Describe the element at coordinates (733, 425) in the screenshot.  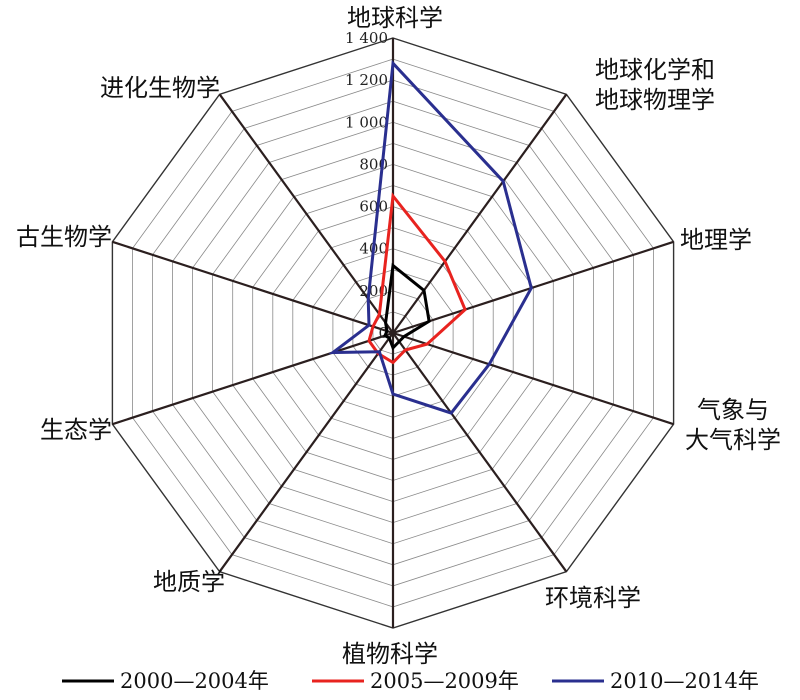
I see `radar-category-label: 气象与大气科学` at that location.